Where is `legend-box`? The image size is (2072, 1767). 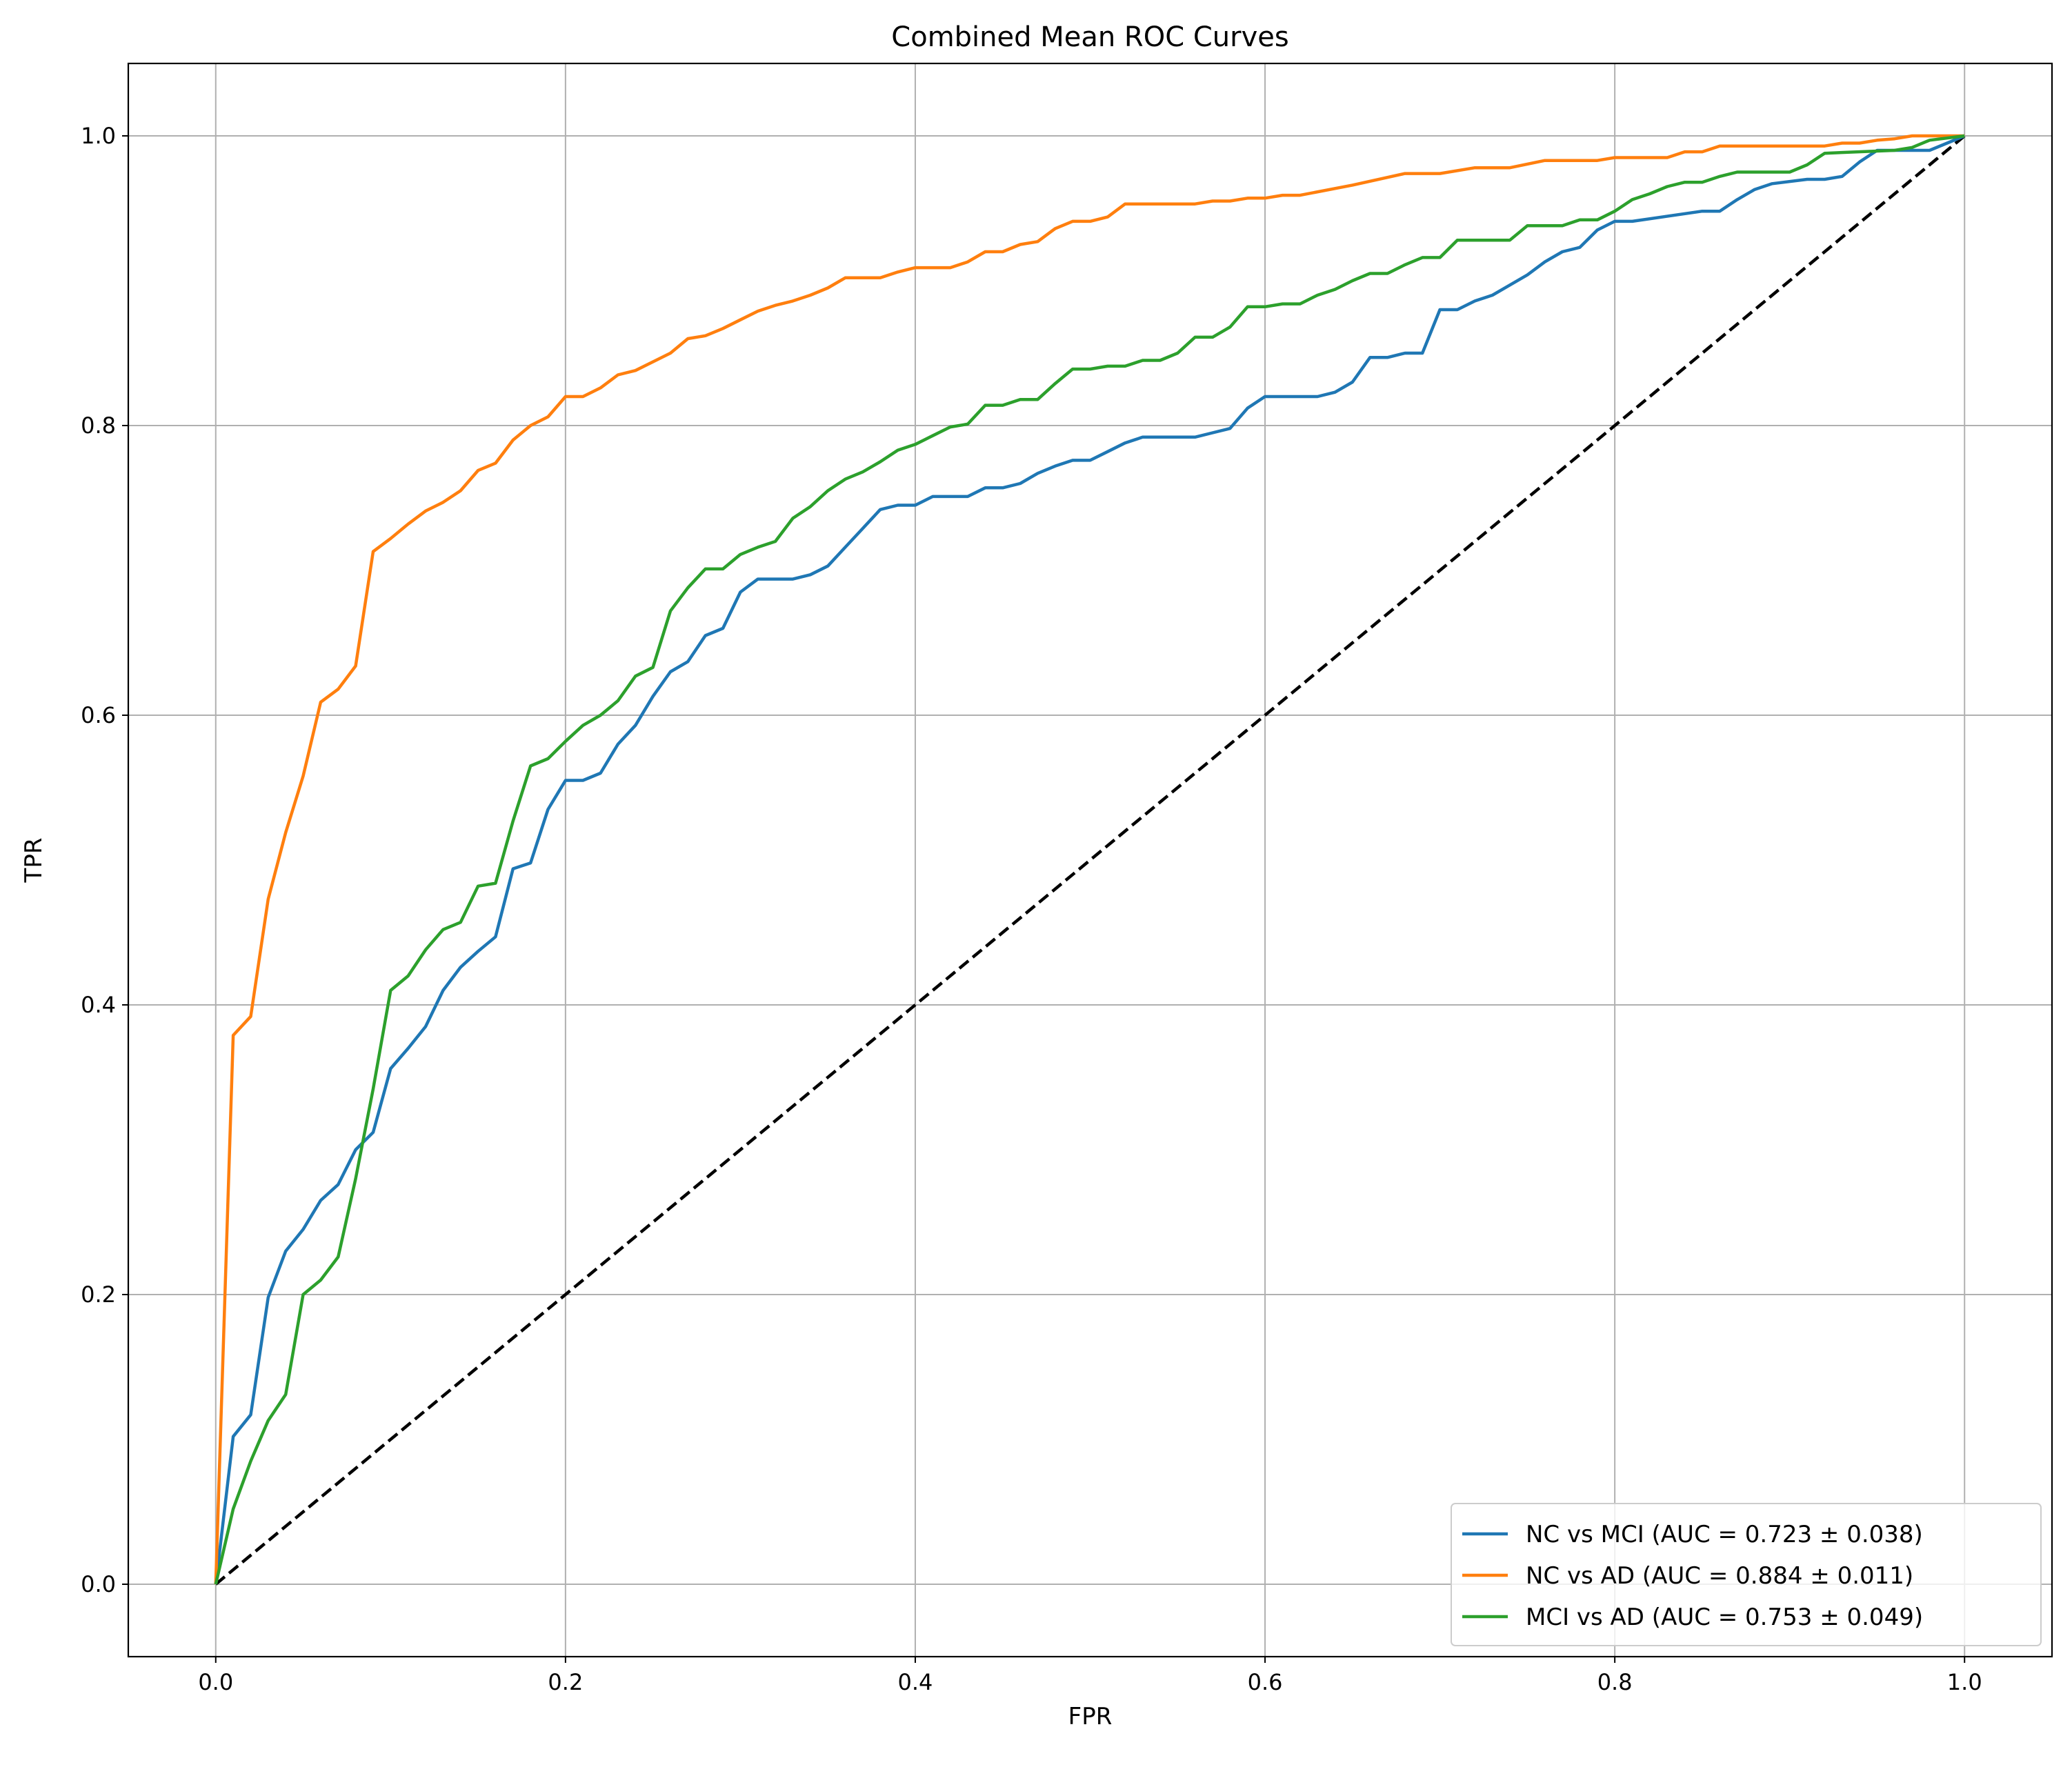
legend-box is located at coordinates (1747, 1574).